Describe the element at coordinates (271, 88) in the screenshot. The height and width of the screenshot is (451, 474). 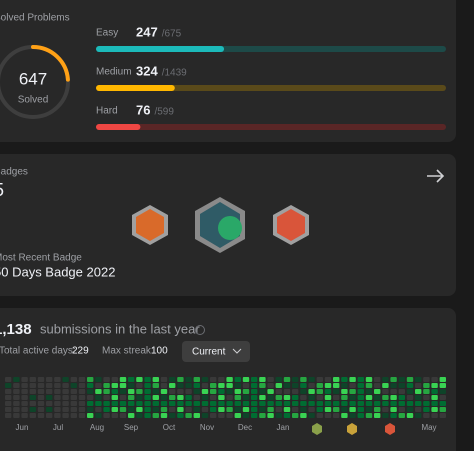
I see `progress-track` at that location.